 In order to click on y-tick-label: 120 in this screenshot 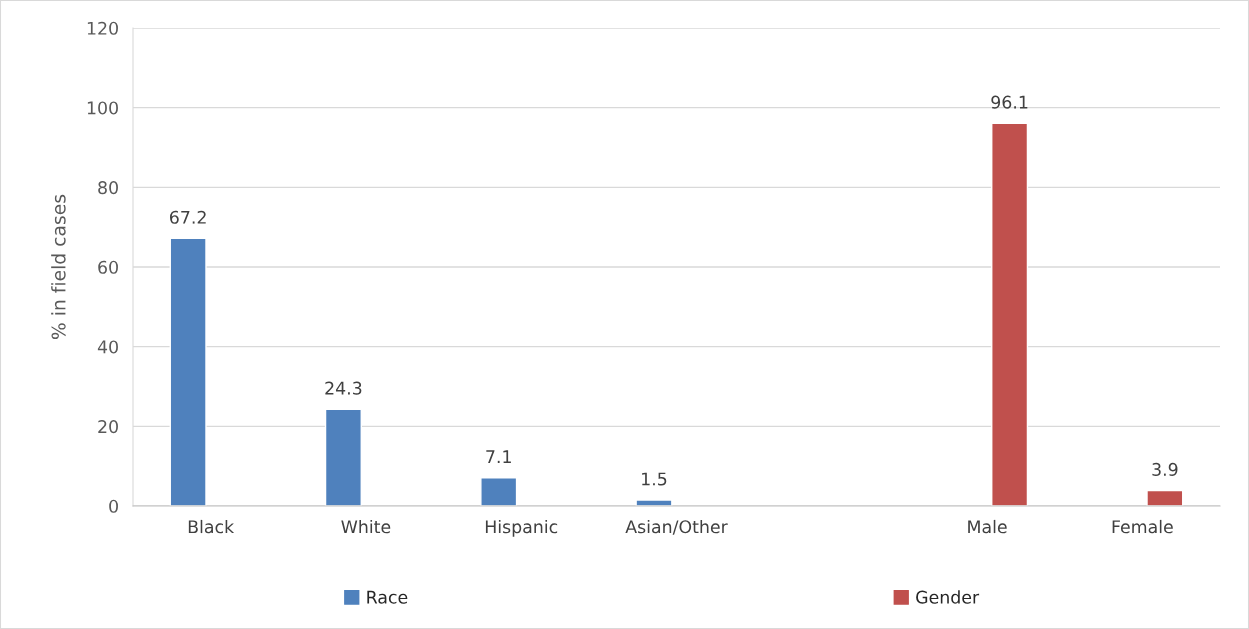, I will do `click(102, 28)`.